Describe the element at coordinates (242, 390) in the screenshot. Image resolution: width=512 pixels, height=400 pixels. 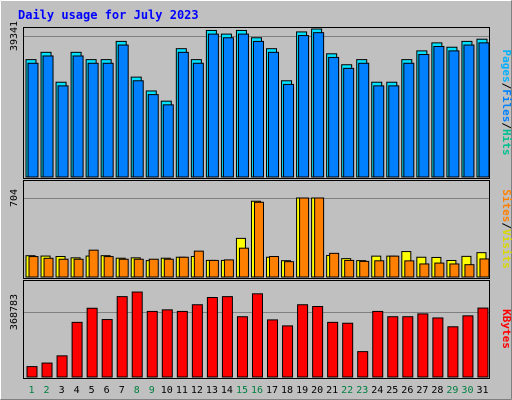
I see `day-label: 15` at that location.